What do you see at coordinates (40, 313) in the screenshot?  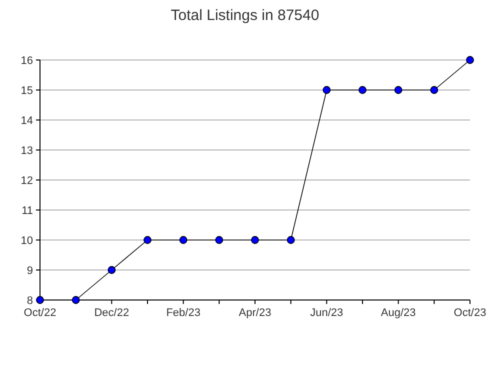 I see `x-tick-label: Oct/22` at bounding box center [40, 313].